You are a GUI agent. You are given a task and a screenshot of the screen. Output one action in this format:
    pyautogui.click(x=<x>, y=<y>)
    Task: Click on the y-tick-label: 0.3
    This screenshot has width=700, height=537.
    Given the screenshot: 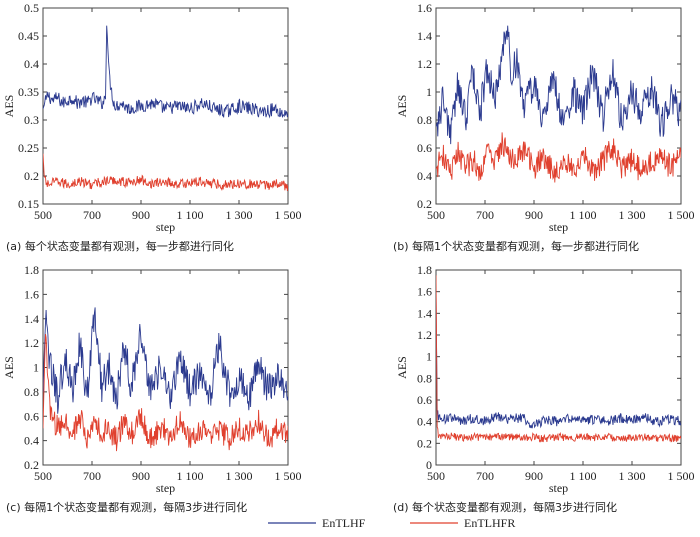 What is the action you would take?
    pyautogui.click(x=31, y=120)
    